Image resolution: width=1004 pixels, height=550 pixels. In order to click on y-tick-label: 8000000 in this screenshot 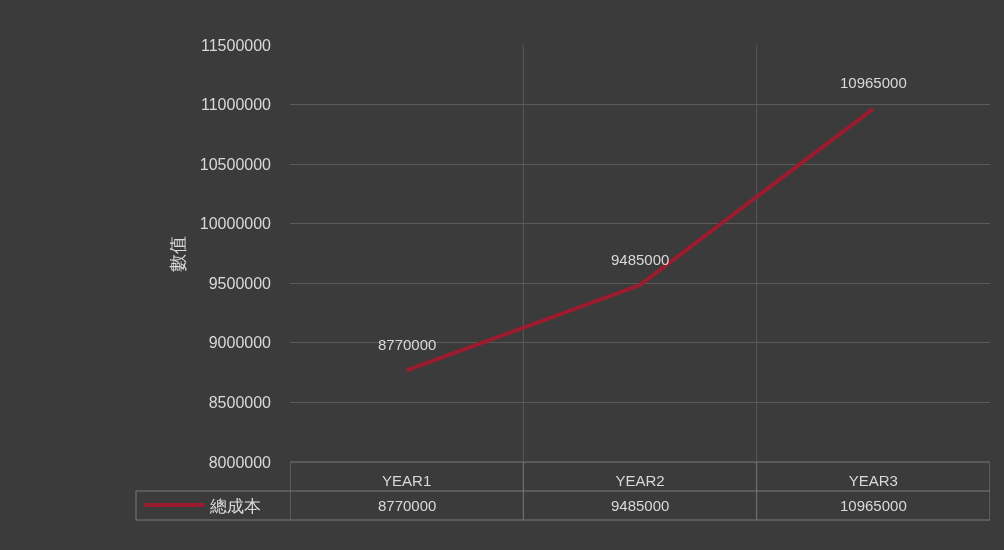, I will do `click(240, 462)`.